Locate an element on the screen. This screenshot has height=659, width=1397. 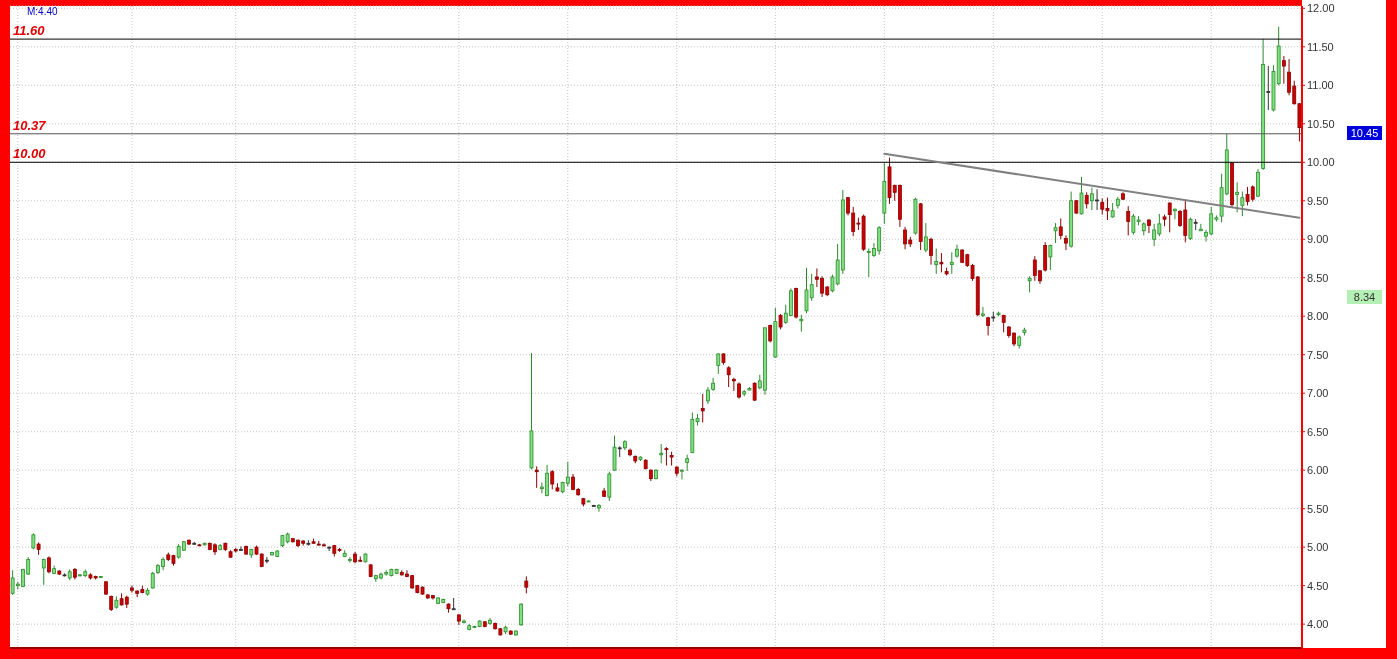
y-tick-label: 6.00 is located at coordinates (1318, 470).